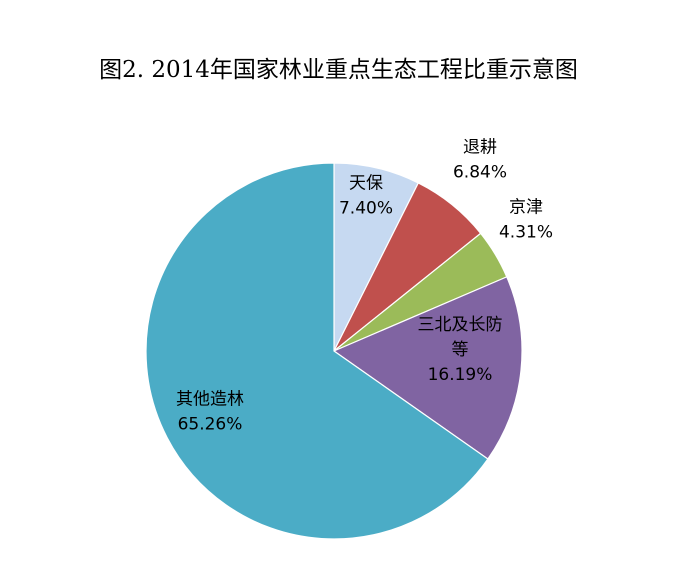  I want to click on slice-3-label: 等, so click(460, 350).